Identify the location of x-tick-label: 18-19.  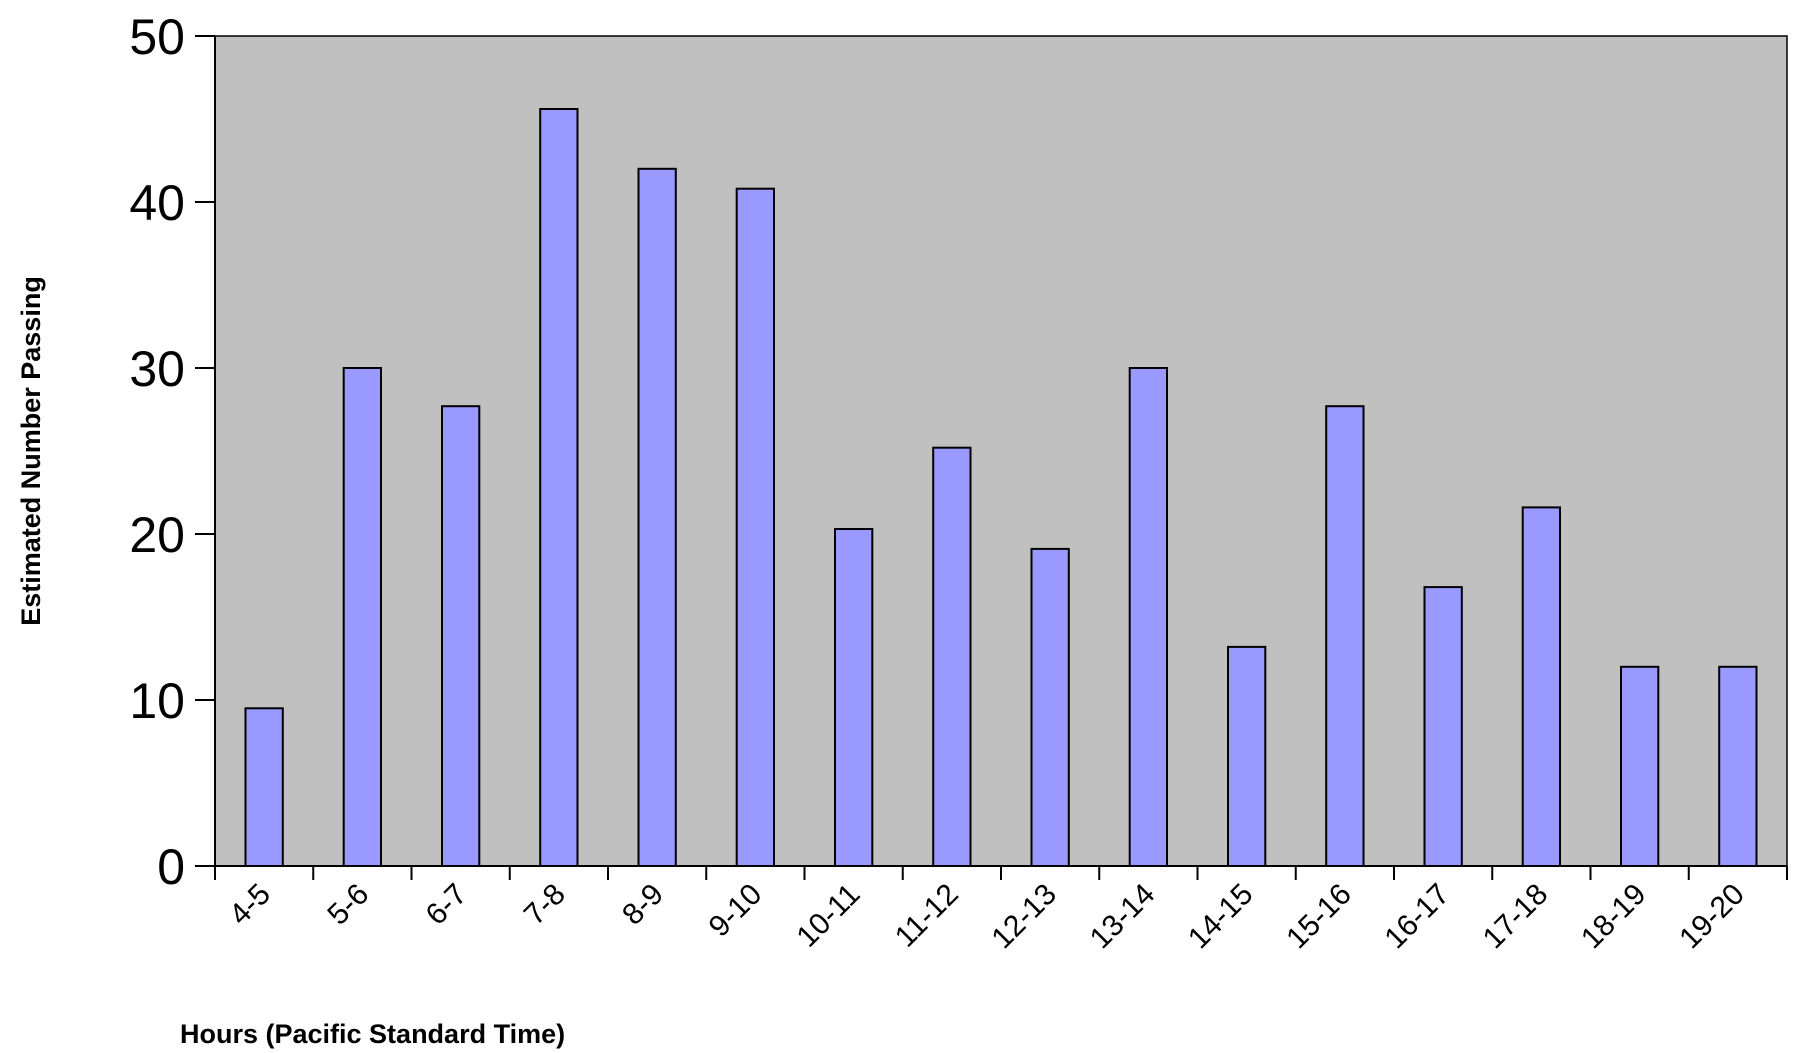
(1614, 917).